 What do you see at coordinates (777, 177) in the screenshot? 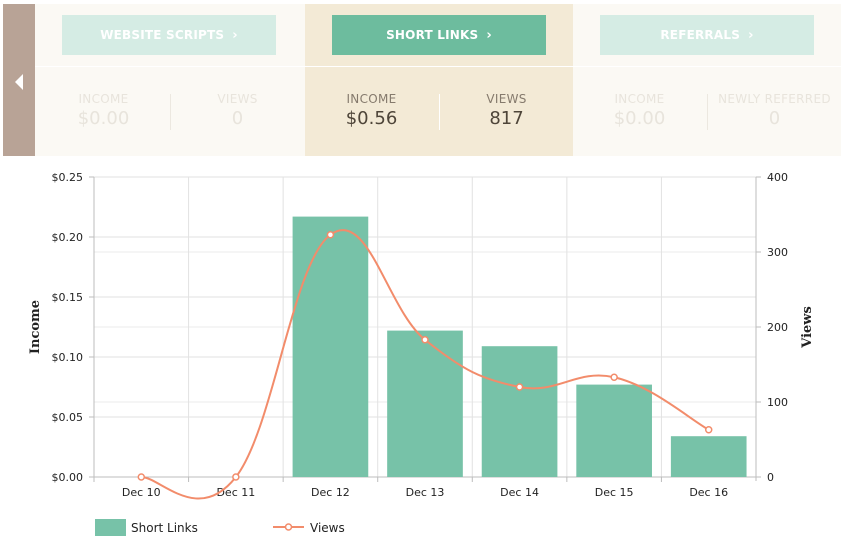
I see `y2-tick-label: 400` at bounding box center [777, 177].